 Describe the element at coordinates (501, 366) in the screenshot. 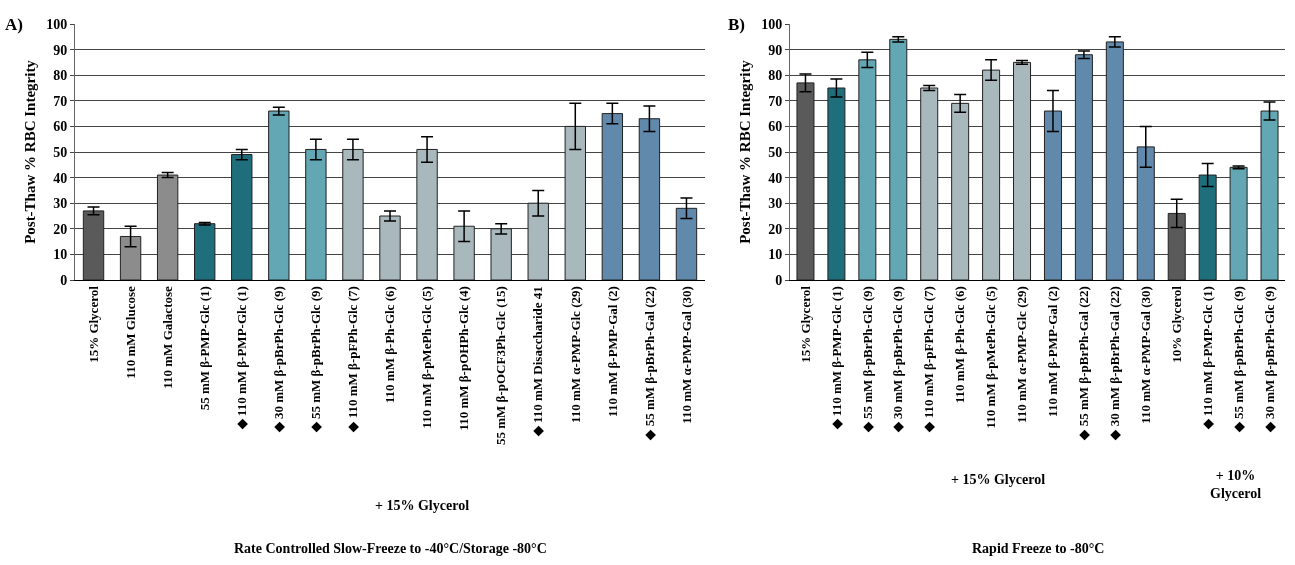

I see `x-tick-label: 55 mM β-pOCF3Ph-Glc (15)` at that location.